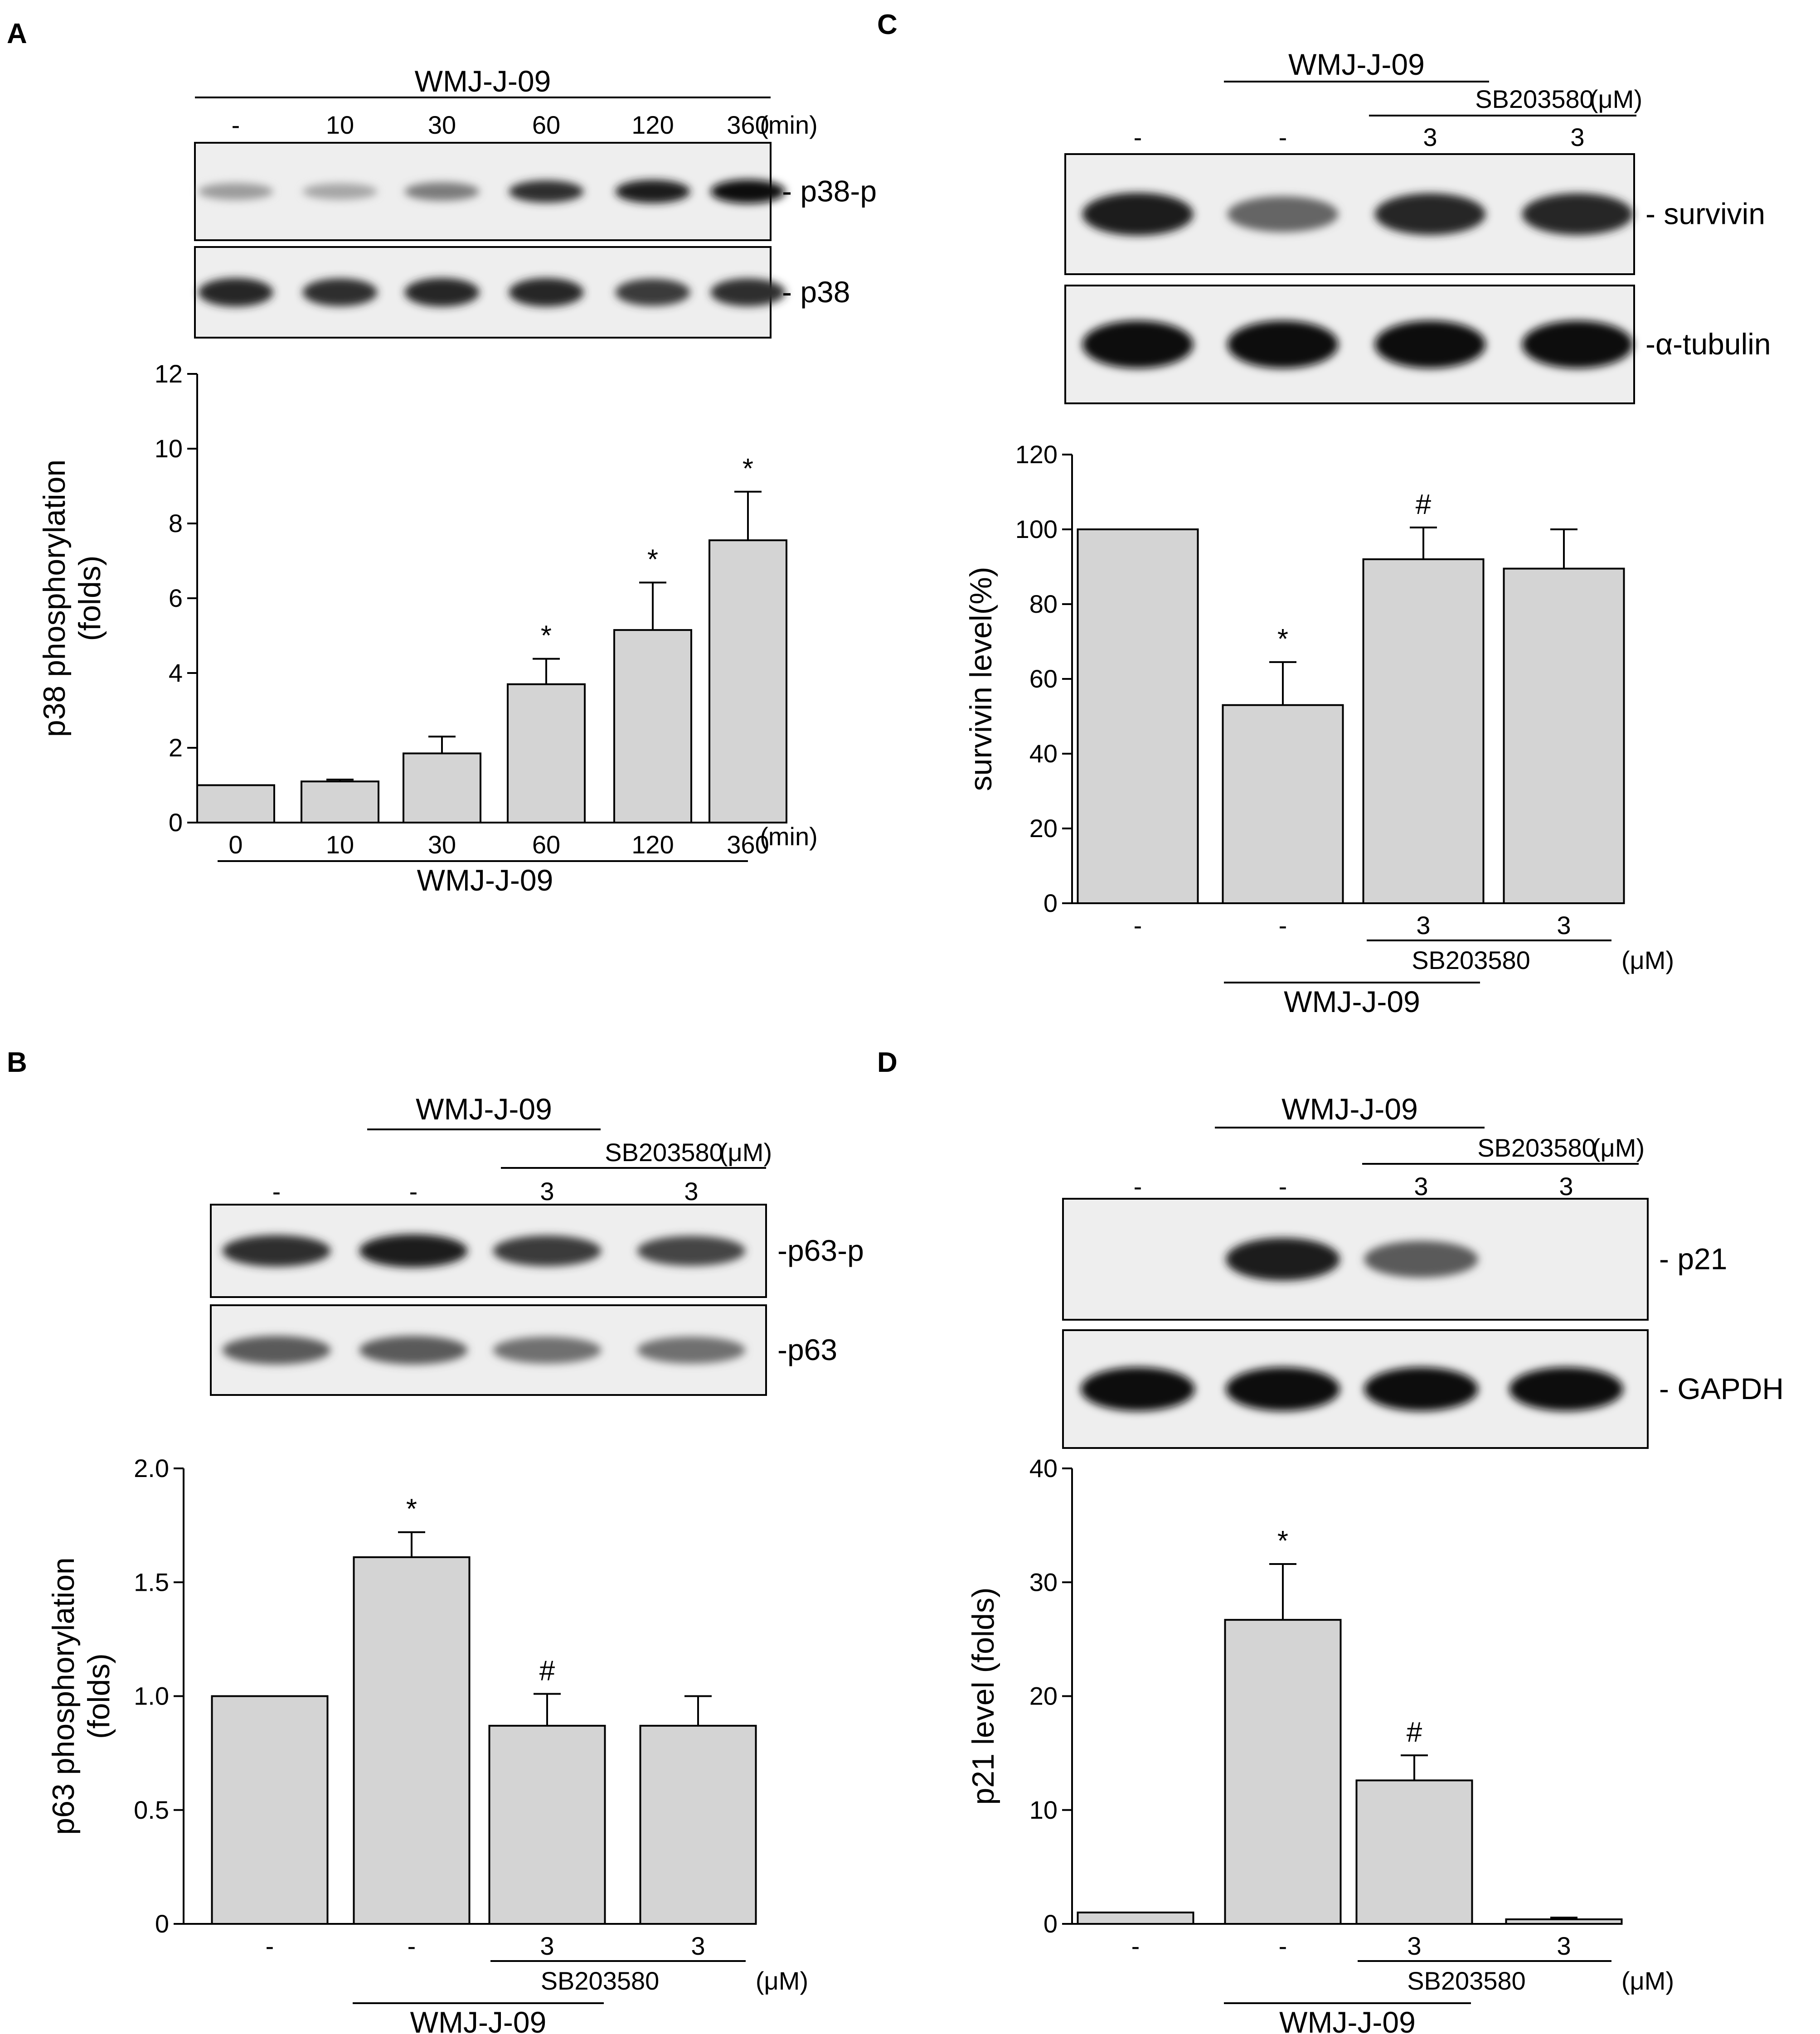  I want to click on y-axis-label-line: p38 phosphorylation, so click(55, 598).